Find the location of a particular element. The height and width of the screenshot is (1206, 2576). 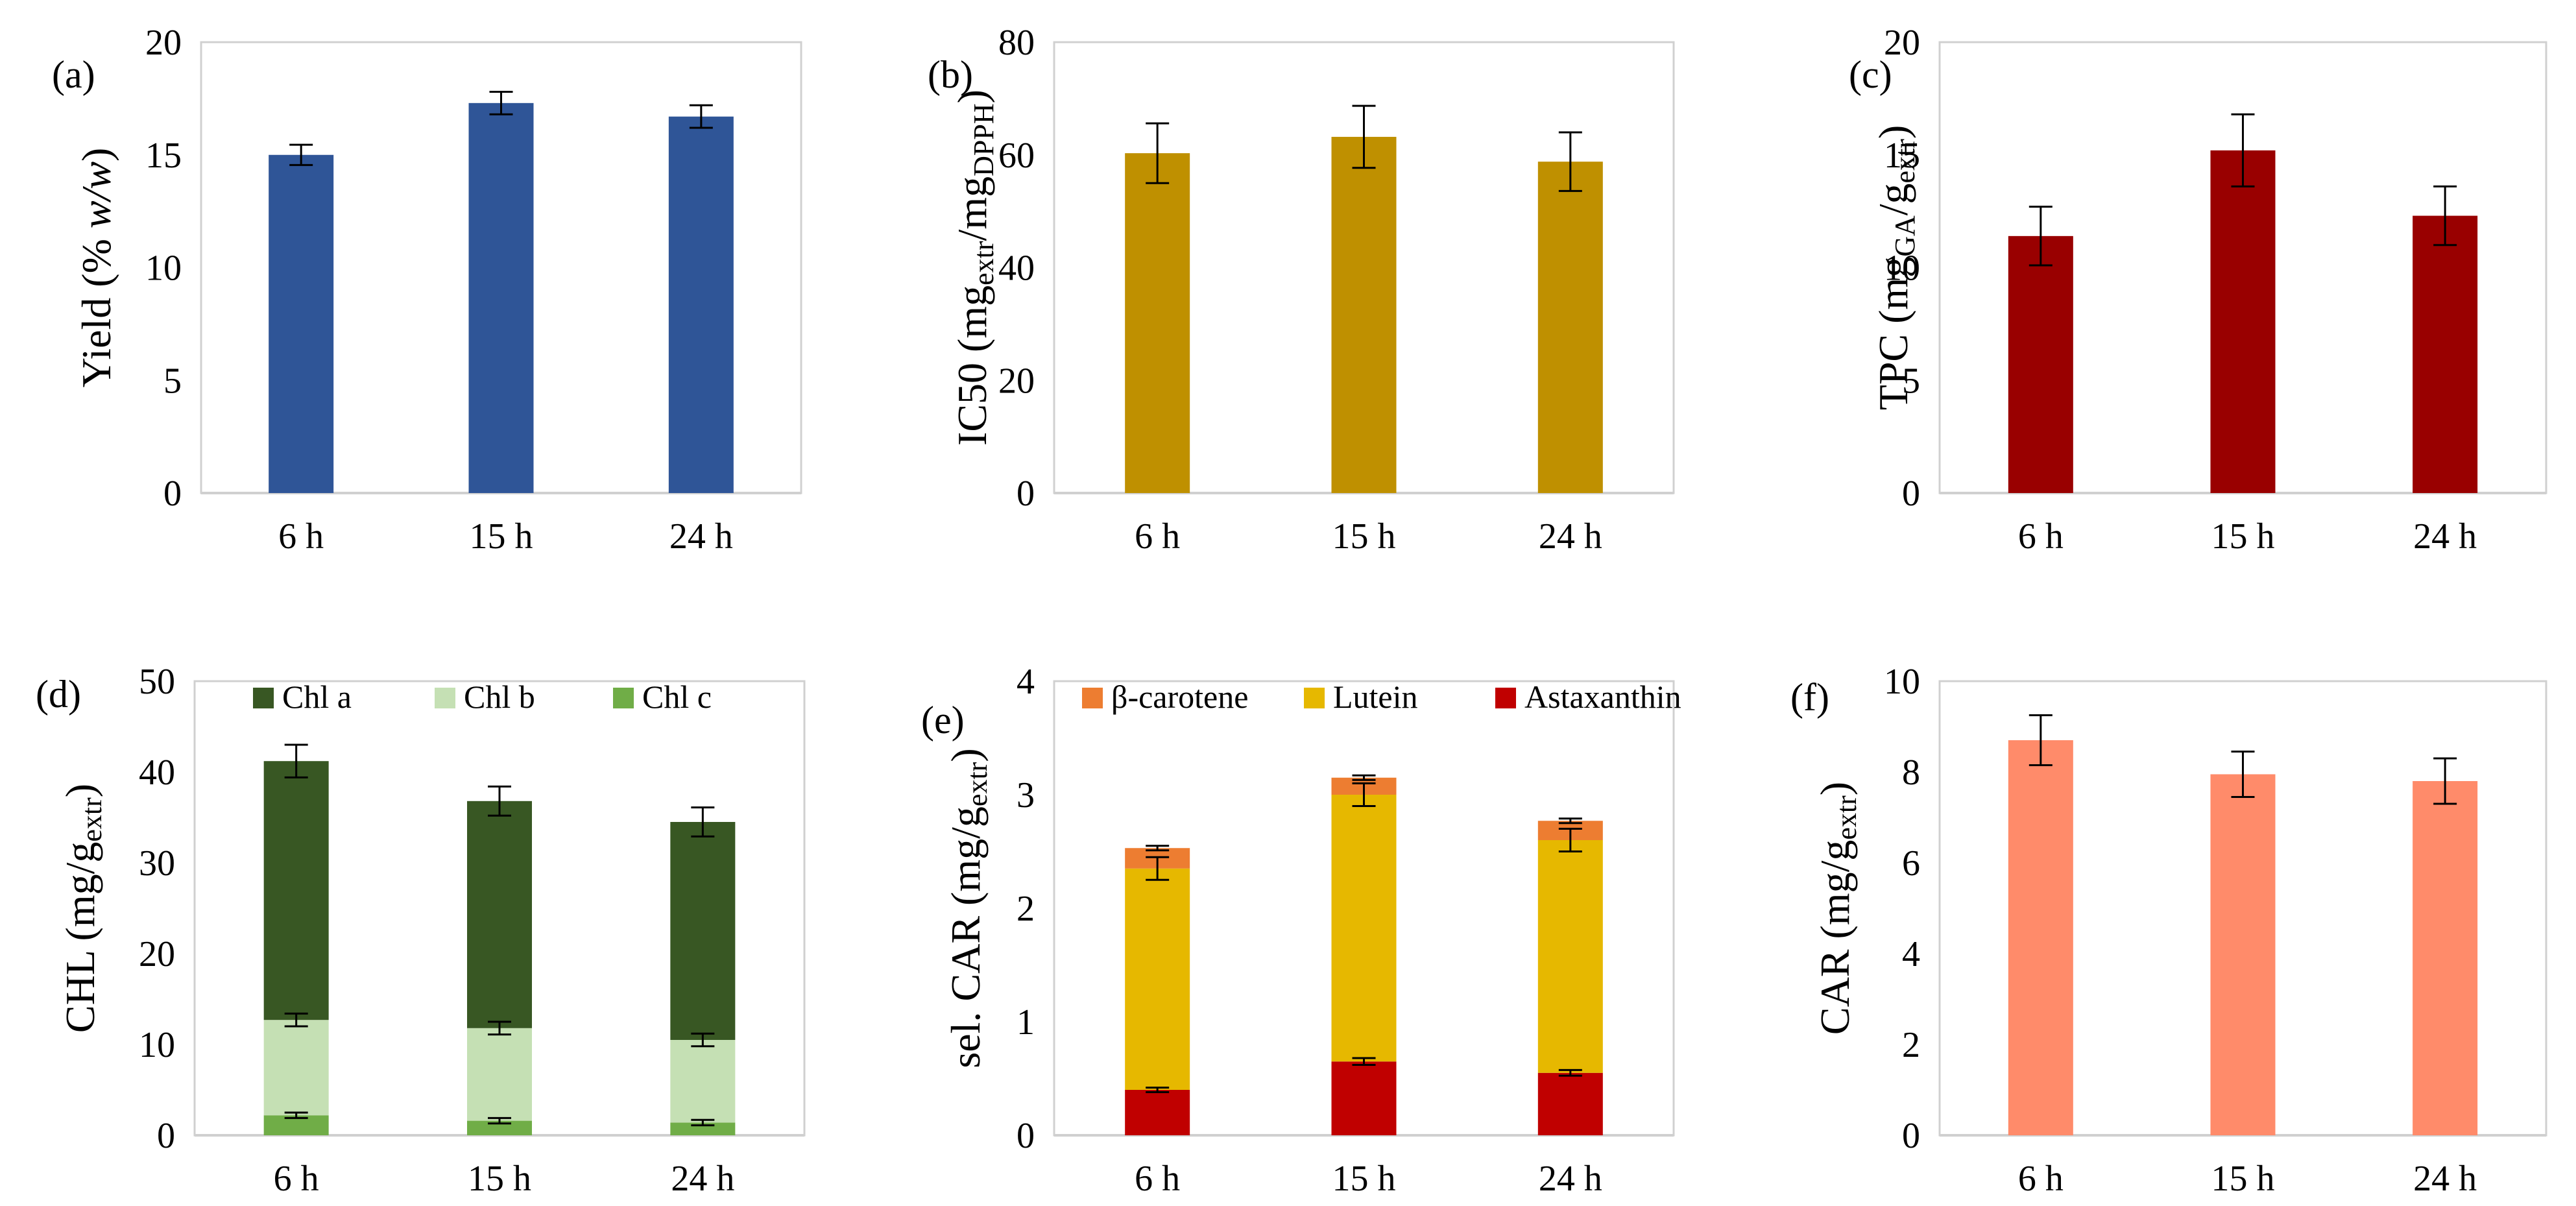

panel-label: (c) is located at coordinates (1870, 74).